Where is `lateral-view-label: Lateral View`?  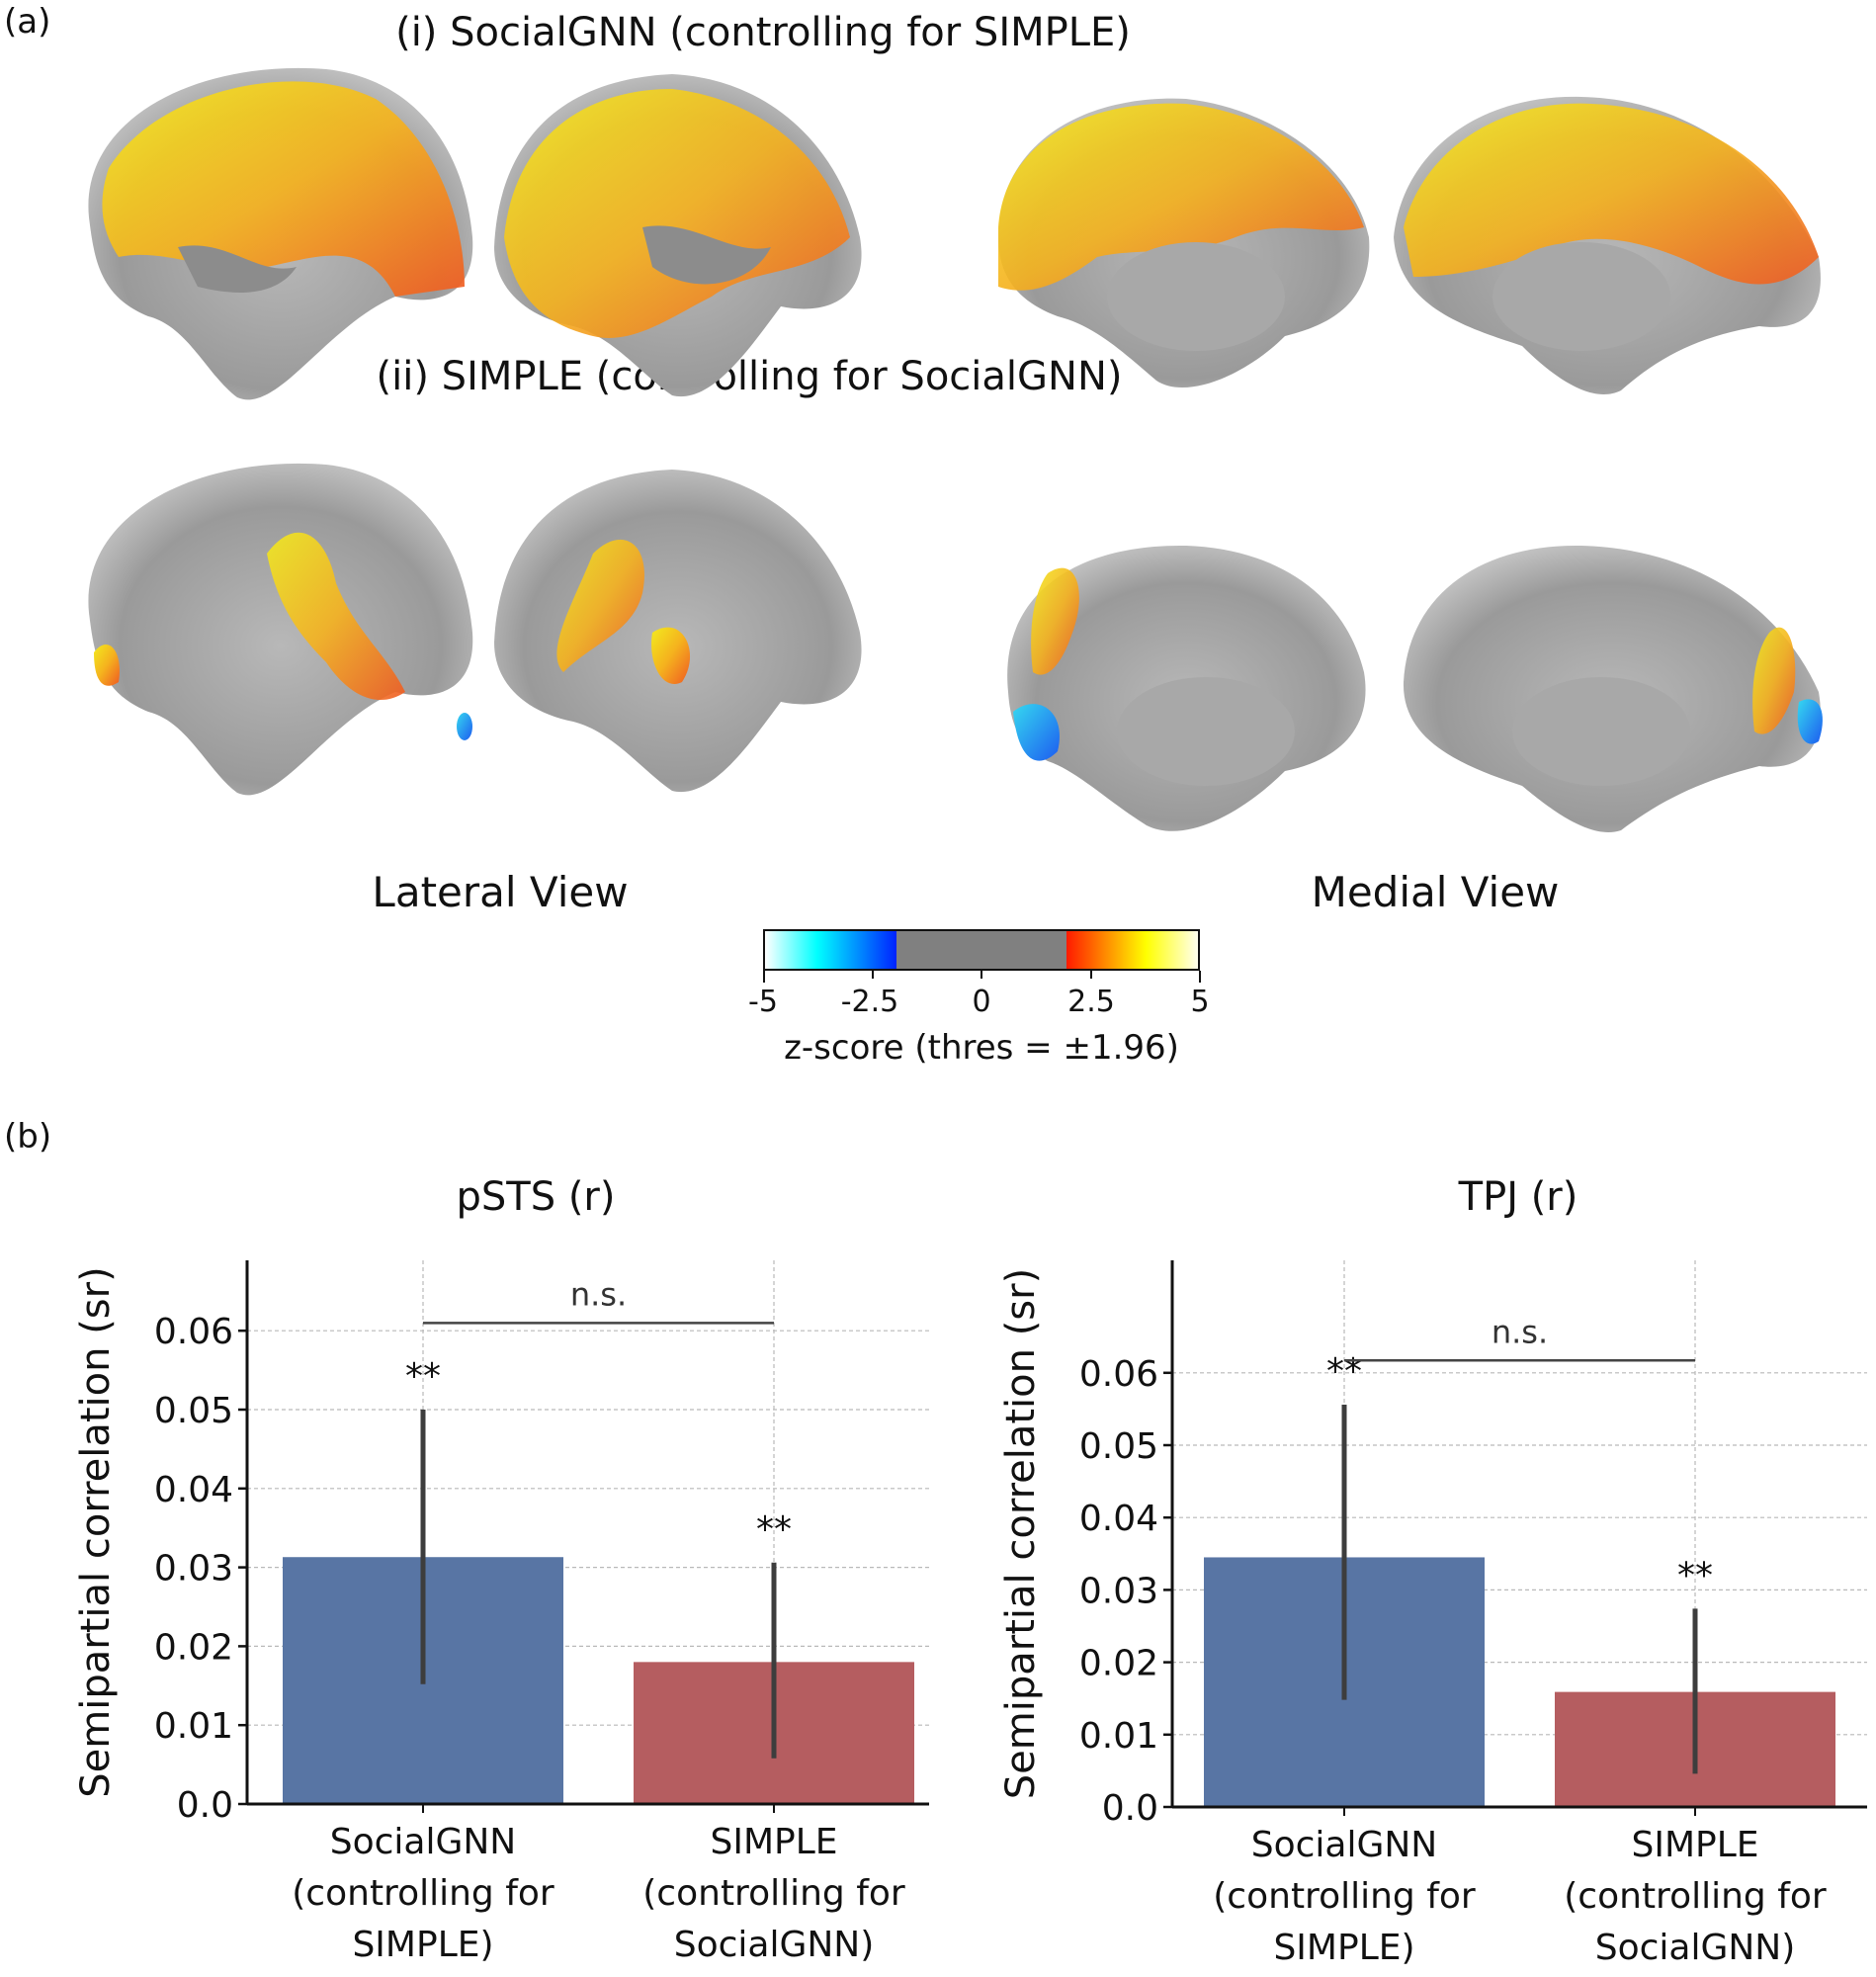 lateral-view-label: Lateral View is located at coordinates (501, 892).